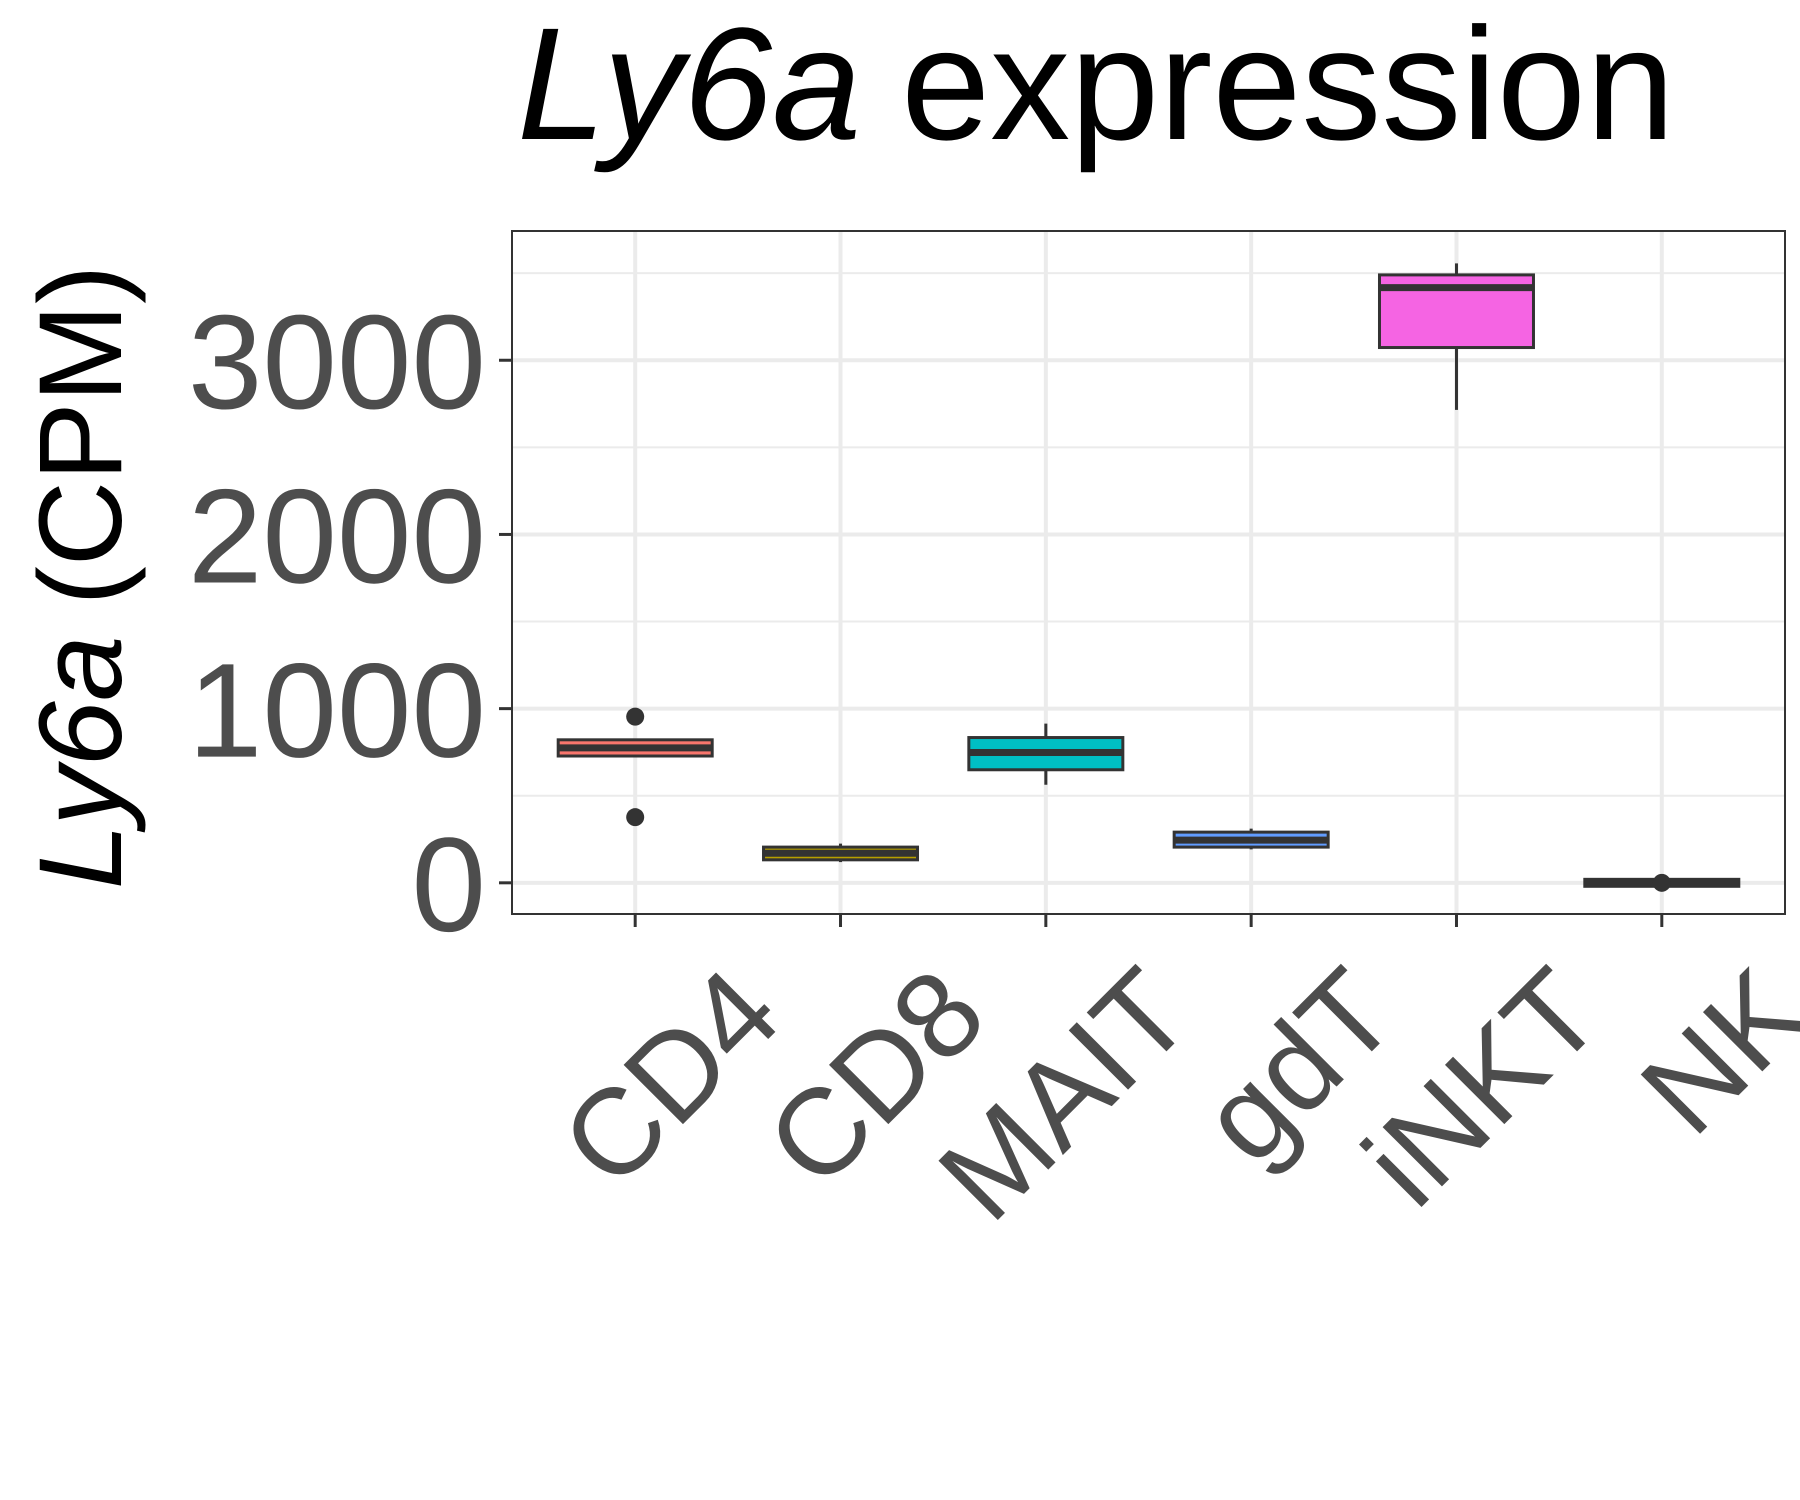 The height and width of the screenshot is (1500, 1800). Describe the element at coordinates (81, 435) in the screenshot. I see `y-label-rest: (CPM)` at that location.